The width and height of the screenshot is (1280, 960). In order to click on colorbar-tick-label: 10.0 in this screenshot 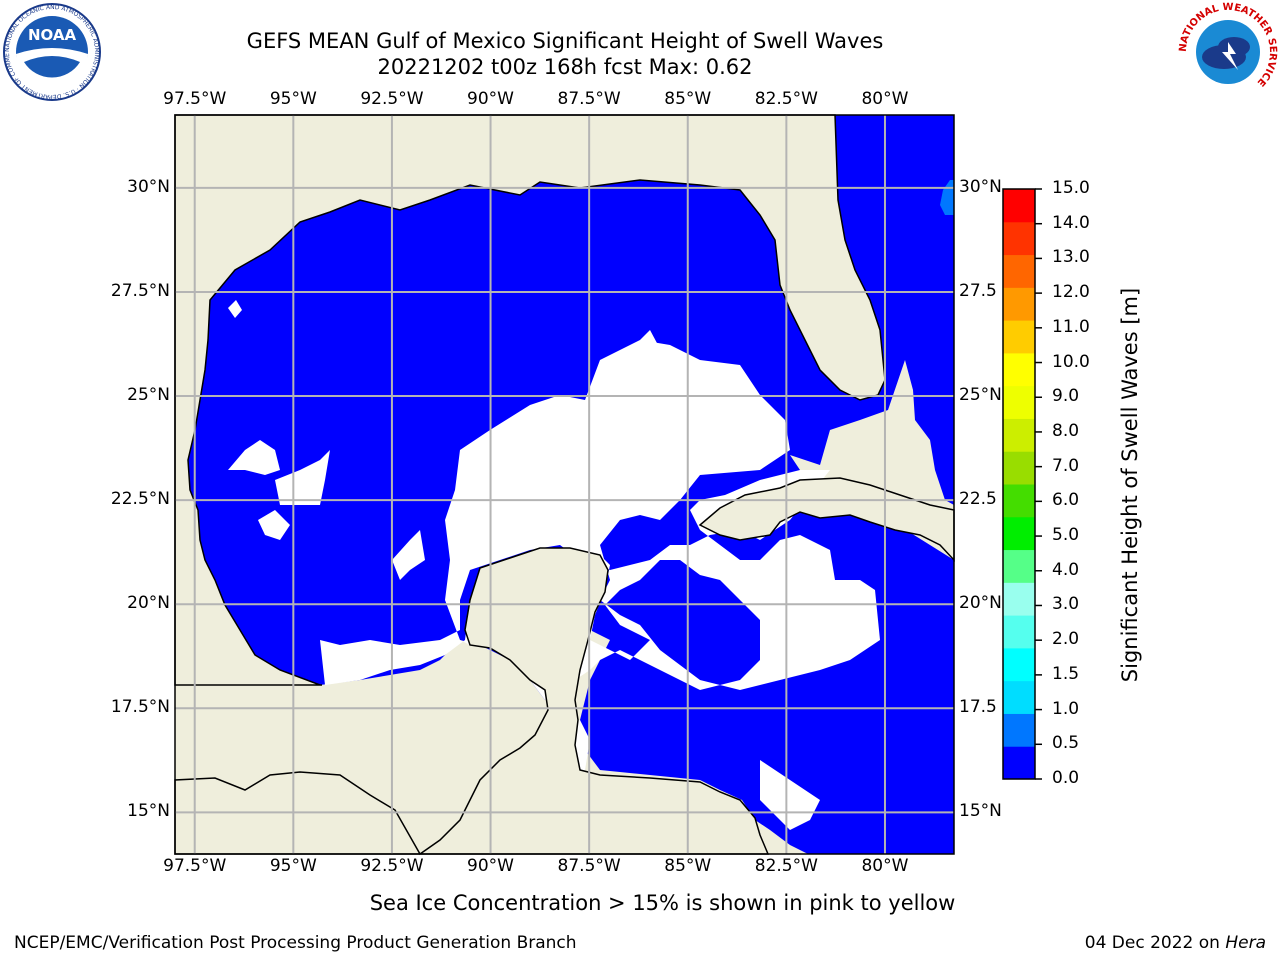, I will do `click(1071, 361)`.